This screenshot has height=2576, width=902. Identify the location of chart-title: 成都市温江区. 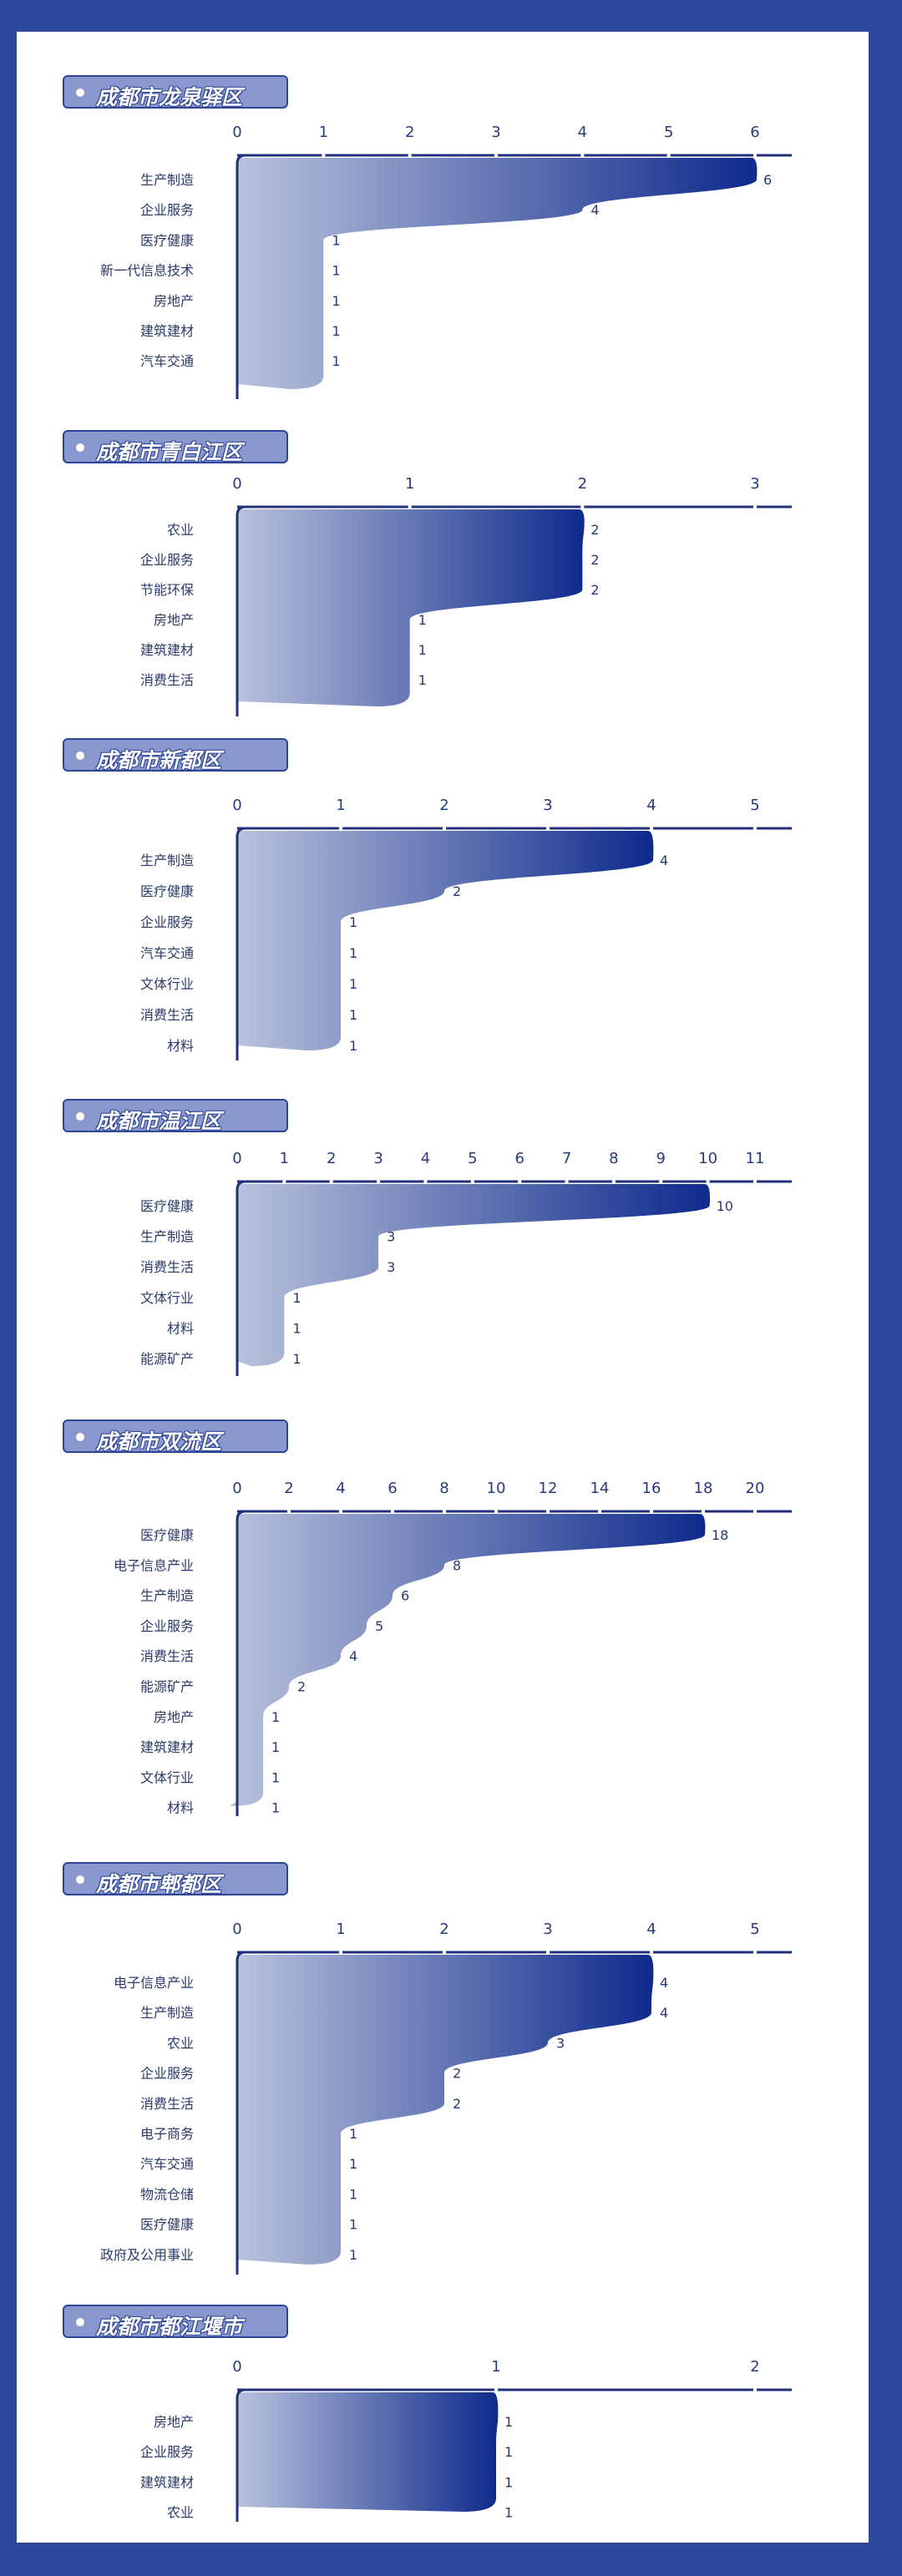
(159, 1121).